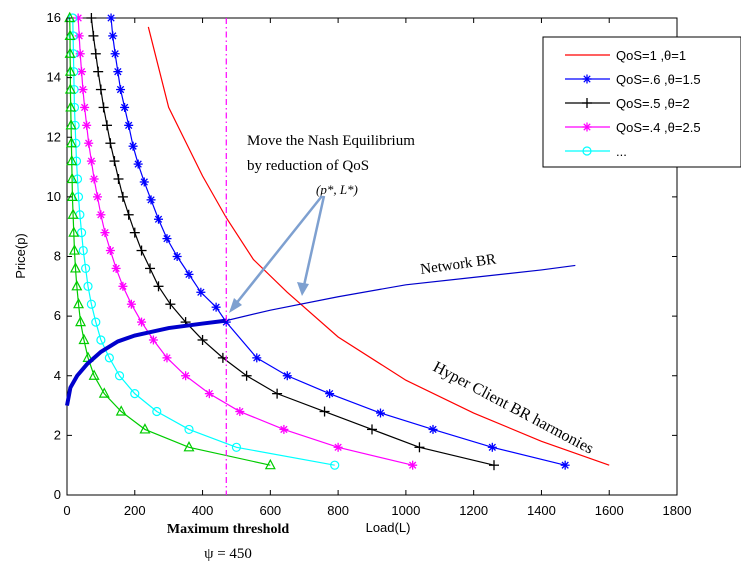 The width and height of the screenshot is (741, 574). What do you see at coordinates (405, 510) in the screenshot?
I see `x-tick-label: 1000` at bounding box center [405, 510].